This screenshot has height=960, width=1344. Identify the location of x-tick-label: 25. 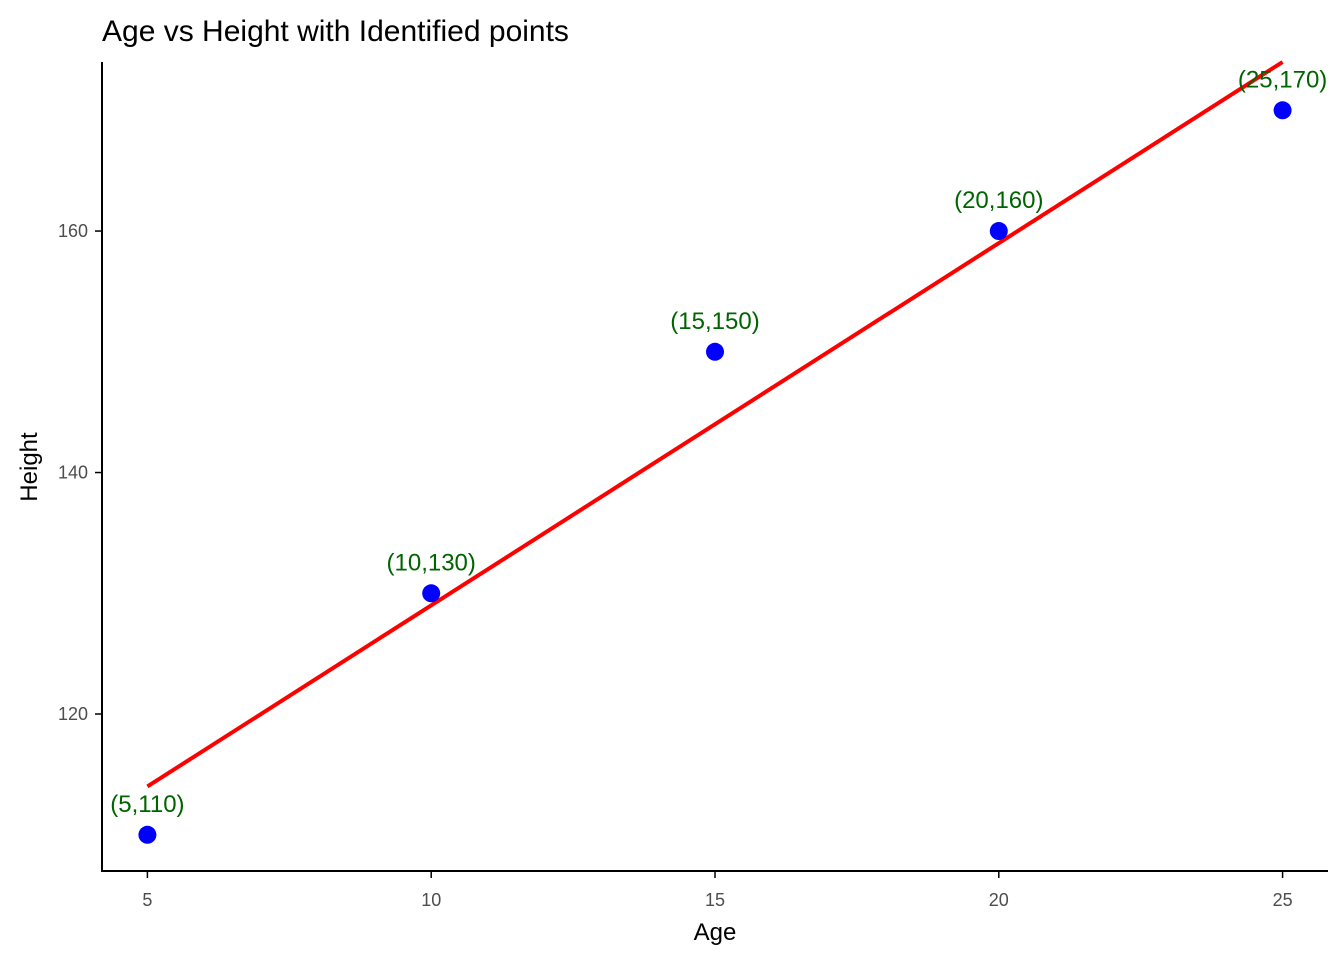
(1283, 900).